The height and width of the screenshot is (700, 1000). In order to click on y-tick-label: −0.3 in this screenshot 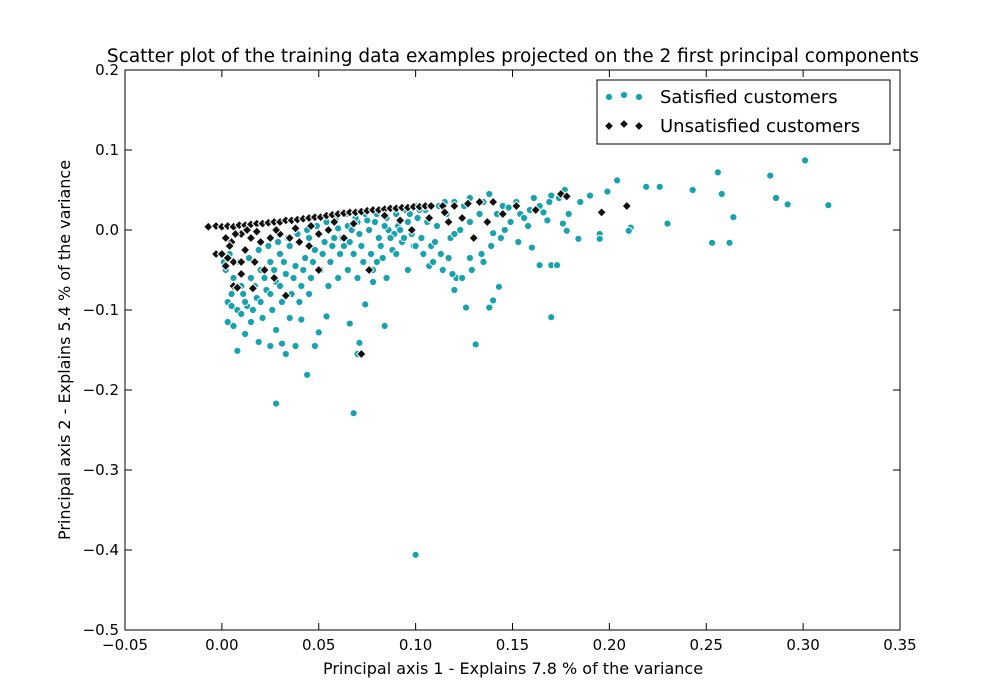, I will do `click(101, 470)`.